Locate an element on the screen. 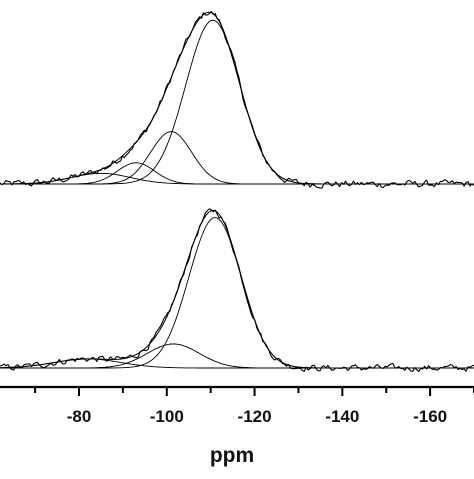 Image resolution: width=474 pixels, height=479 pixels. x-tick-label: -120 is located at coordinates (255, 416).